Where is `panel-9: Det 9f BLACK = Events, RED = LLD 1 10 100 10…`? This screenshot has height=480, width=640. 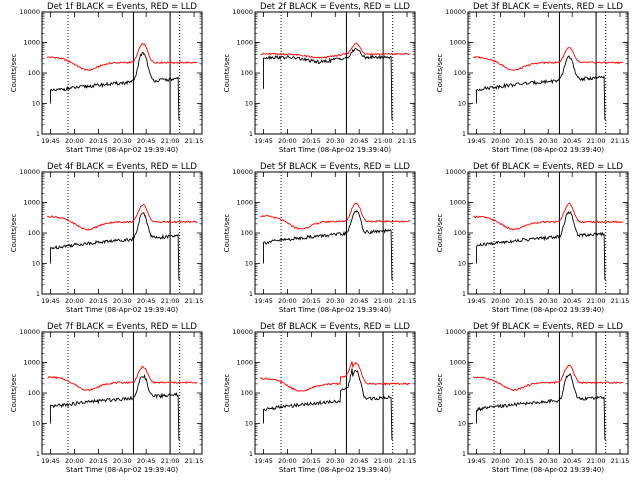 panel-9: Det 9f BLACK = Events, RED = LLD 1 10 100 10… is located at coordinates (532, 398).